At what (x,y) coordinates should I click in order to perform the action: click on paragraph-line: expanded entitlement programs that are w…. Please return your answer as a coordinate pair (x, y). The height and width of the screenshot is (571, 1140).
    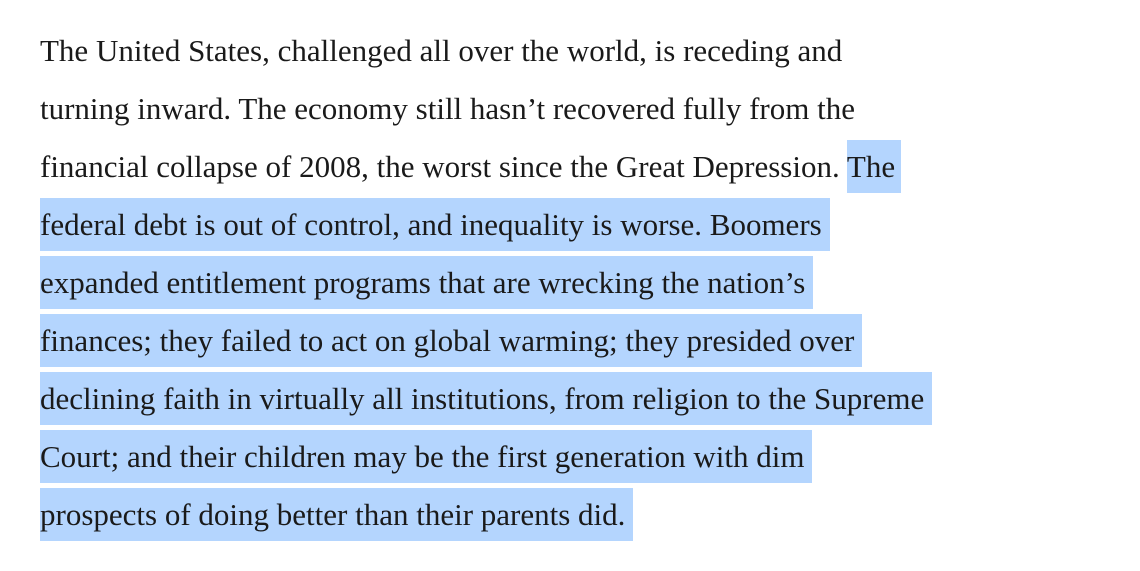
    Looking at the image, I should click on (585, 283).